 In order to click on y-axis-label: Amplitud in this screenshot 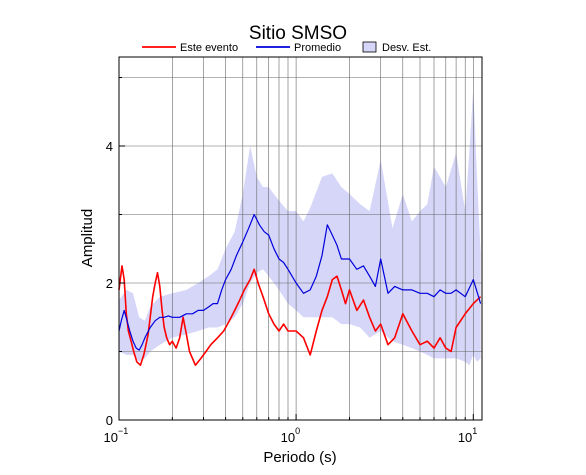, I will do `click(87, 238)`.